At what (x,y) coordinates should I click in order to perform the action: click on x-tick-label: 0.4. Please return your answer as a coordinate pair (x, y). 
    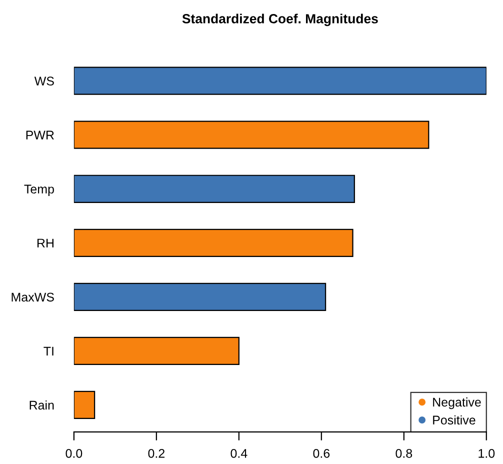
    Looking at the image, I should click on (239, 453).